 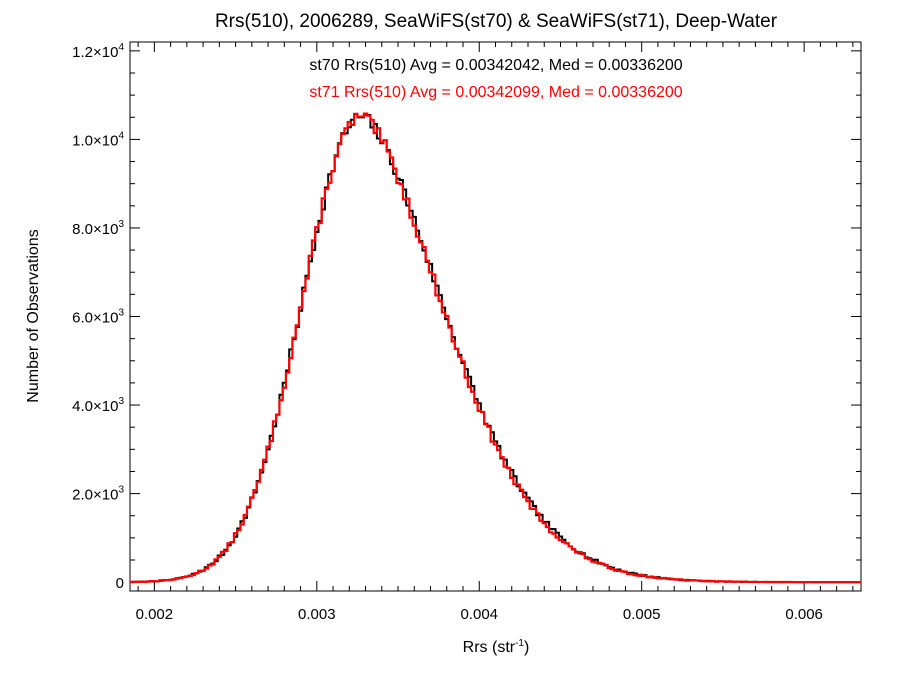 I want to click on y-tick-label: 0, so click(x=120, y=583).